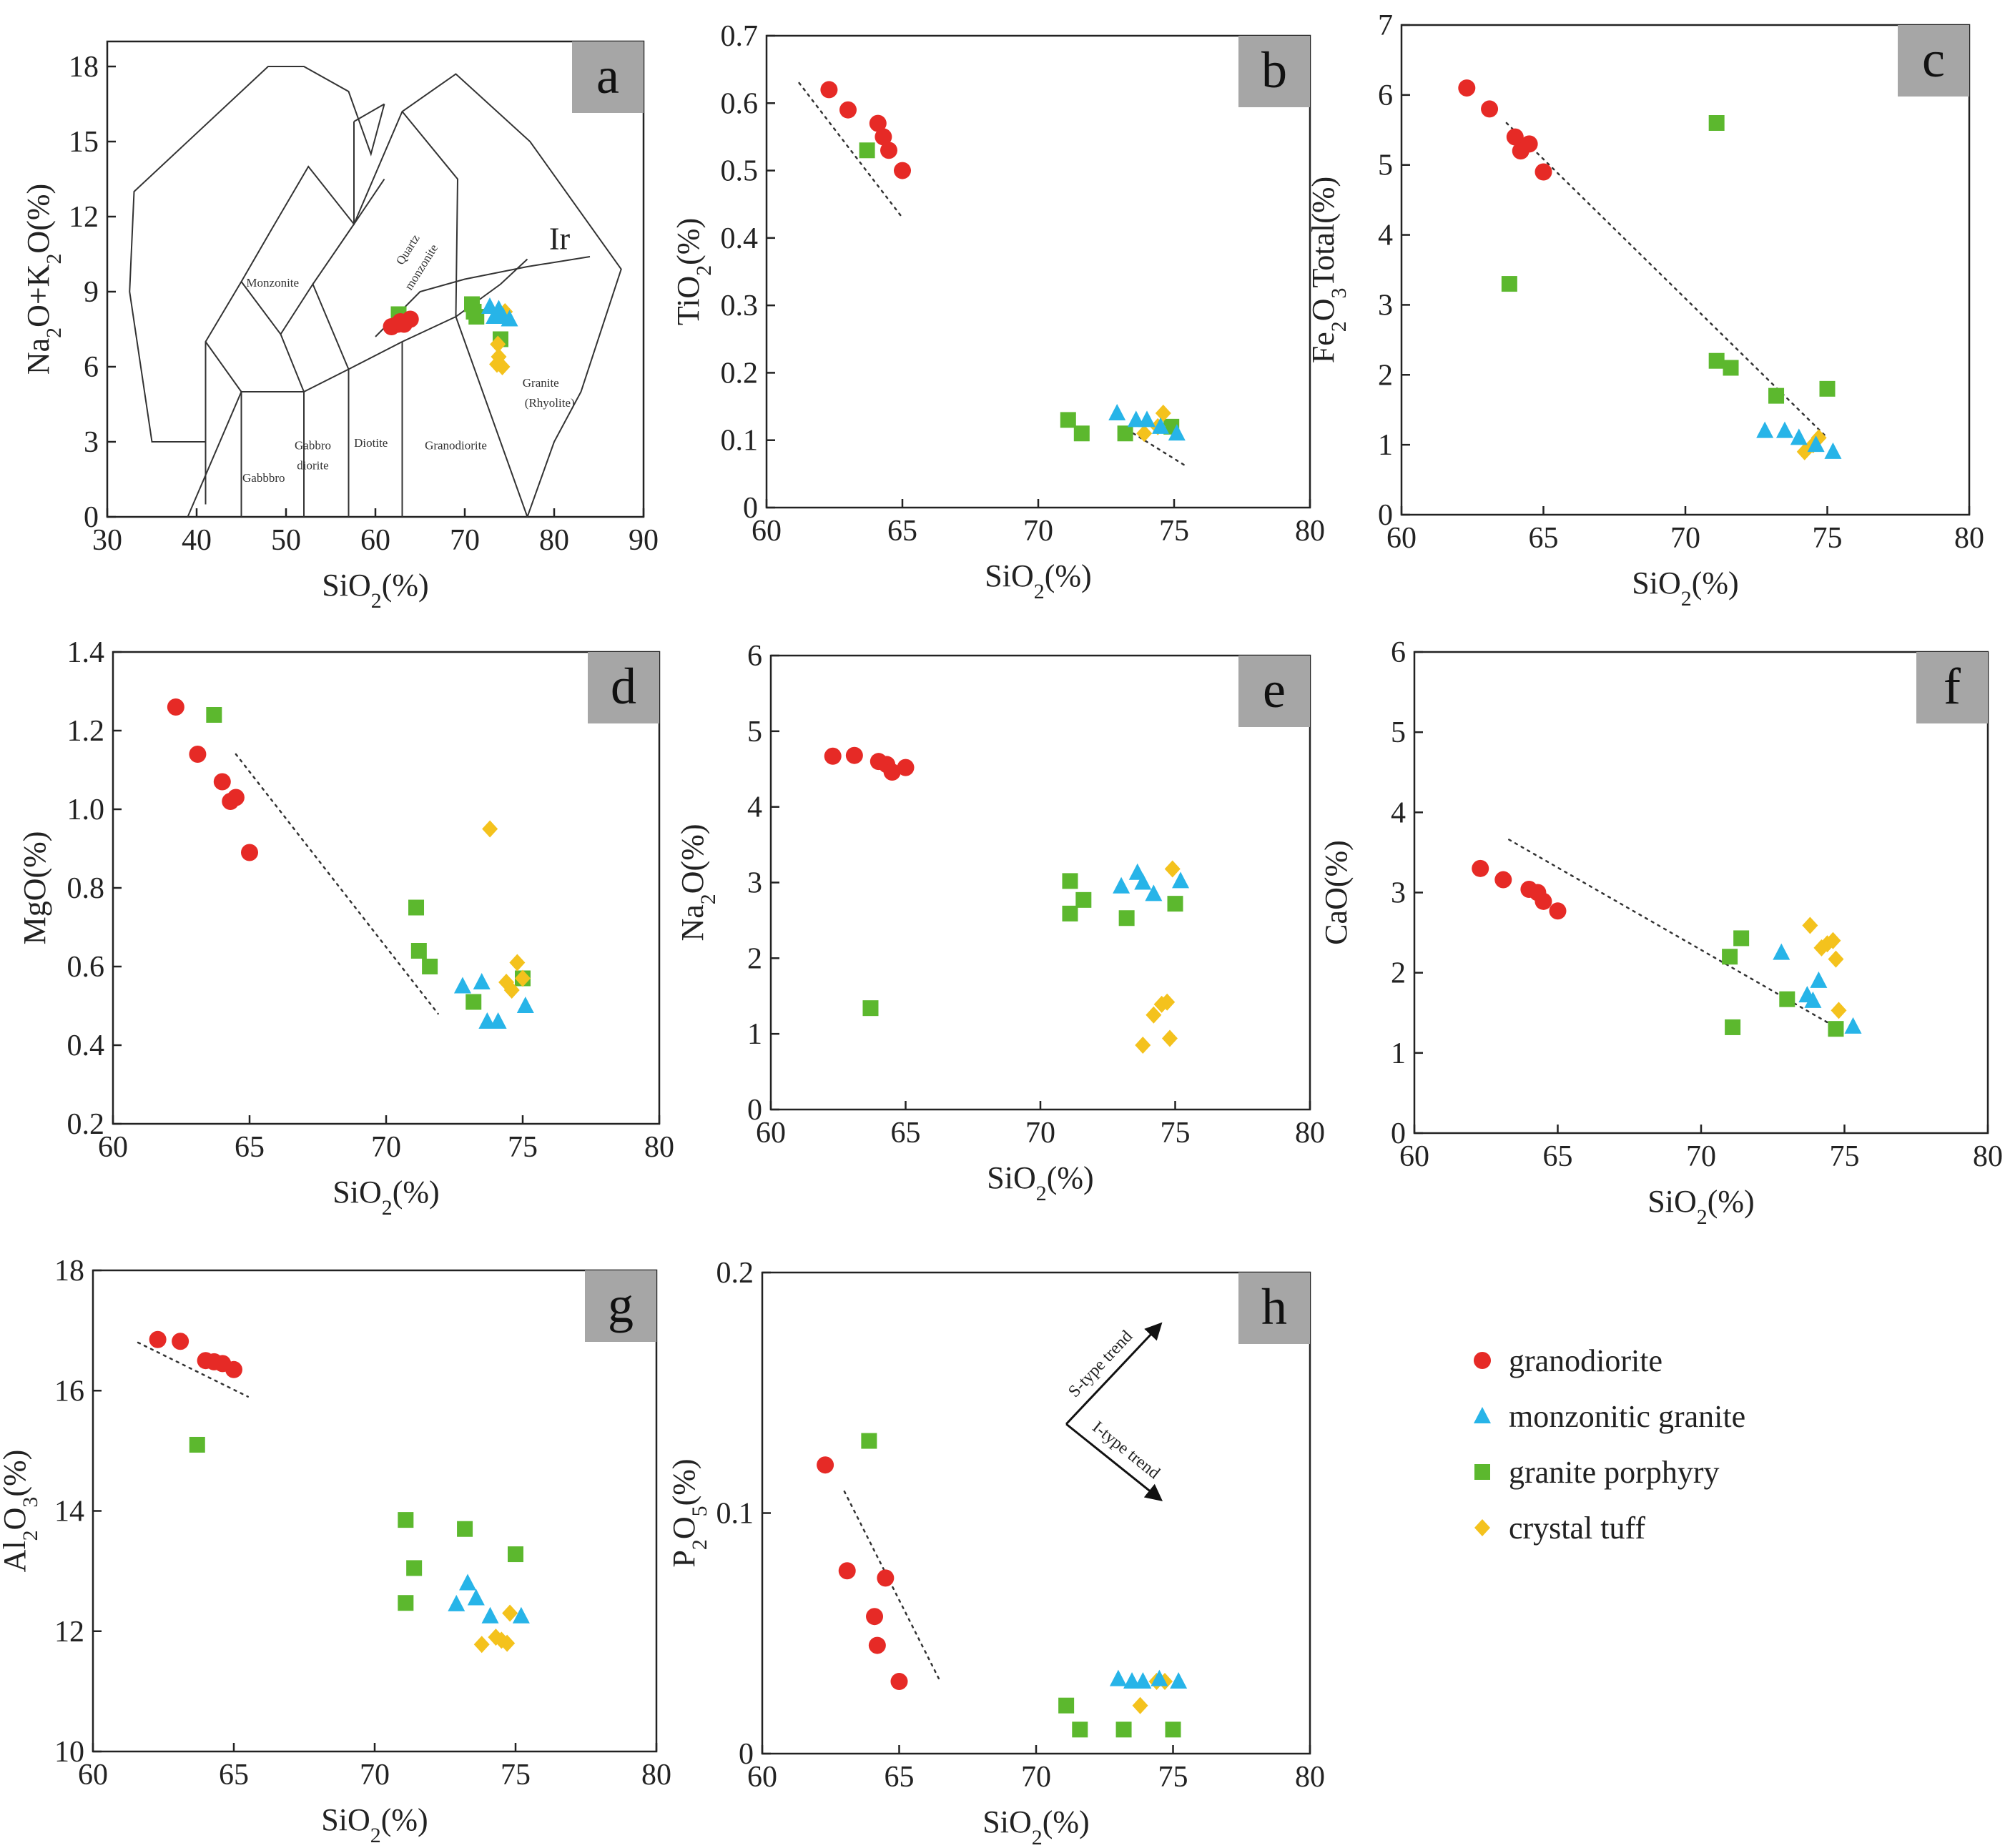  What do you see at coordinates (754, 807) in the screenshot?
I see `y-tick-label: 4` at bounding box center [754, 807].